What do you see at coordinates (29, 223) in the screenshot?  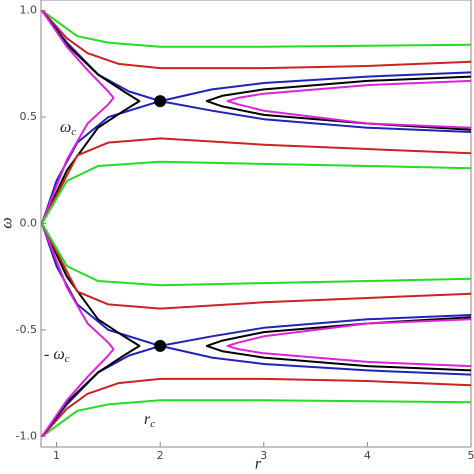 I see `y-tick-label: 0.0` at bounding box center [29, 223].